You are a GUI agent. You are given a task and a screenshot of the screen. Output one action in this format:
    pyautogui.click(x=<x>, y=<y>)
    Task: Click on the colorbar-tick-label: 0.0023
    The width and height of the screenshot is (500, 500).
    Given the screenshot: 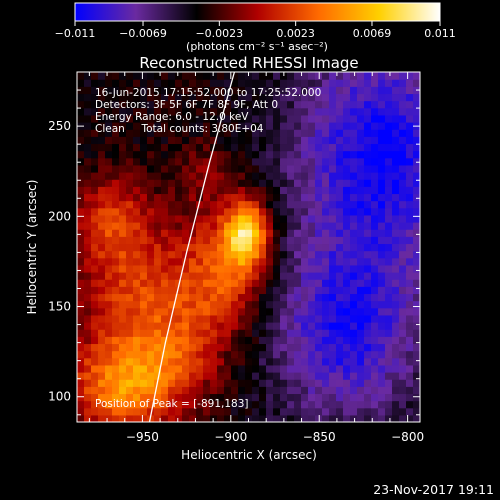 What is the action you would take?
    pyautogui.click(x=295, y=33)
    